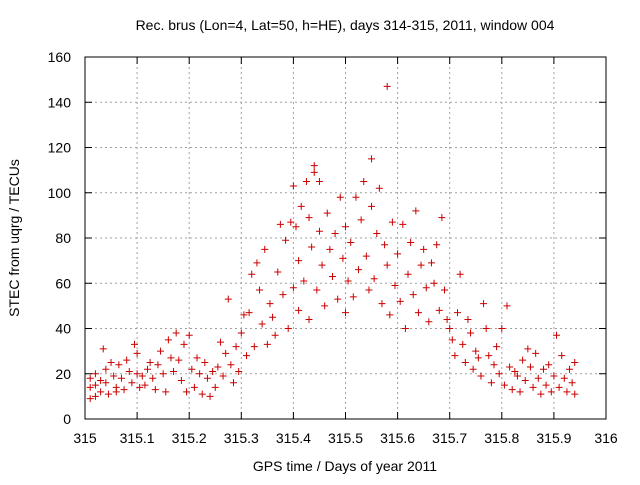 This screenshot has width=640, height=485. What do you see at coordinates (60, 193) in the screenshot?
I see `y-tick-label: 100` at bounding box center [60, 193].